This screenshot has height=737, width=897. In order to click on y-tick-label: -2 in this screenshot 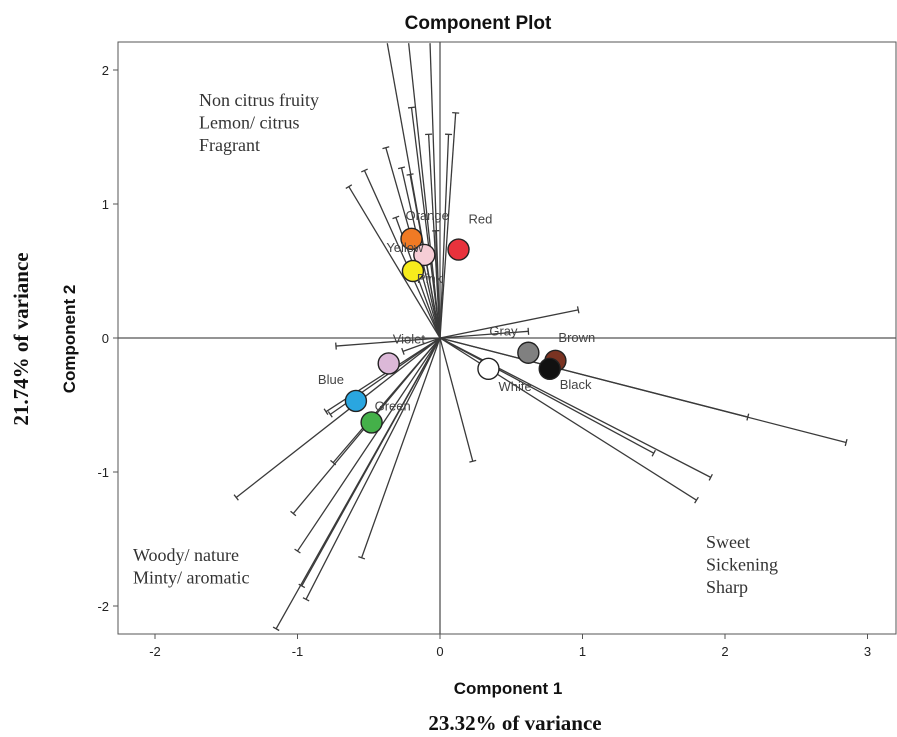, I will do `click(103, 606)`.